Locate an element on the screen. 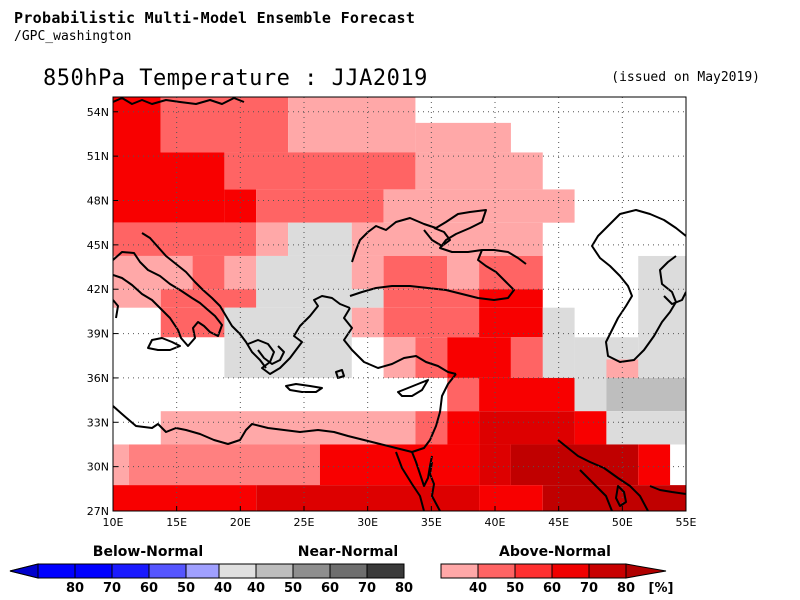 The width and height of the screenshot is (800, 600). coast-crete is located at coordinates (304, 388).